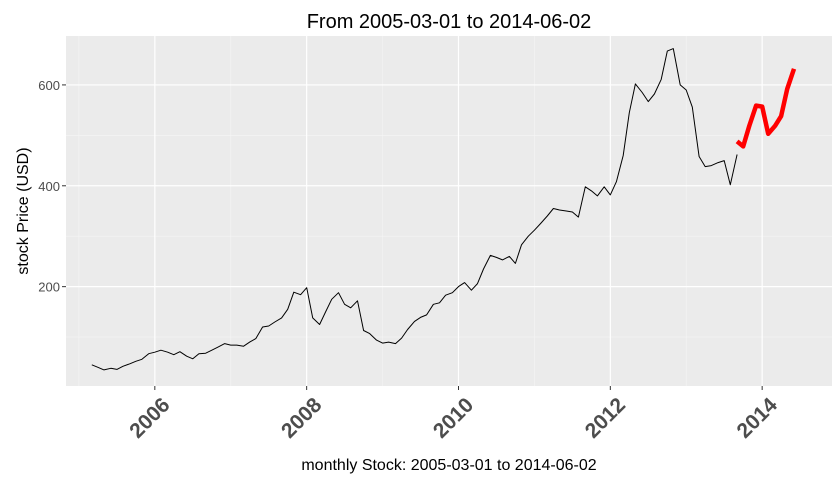  What do you see at coordinates (49, 186) in the screenshot?
I see `y-tick-label: 400` at bounding box center [49, 186].